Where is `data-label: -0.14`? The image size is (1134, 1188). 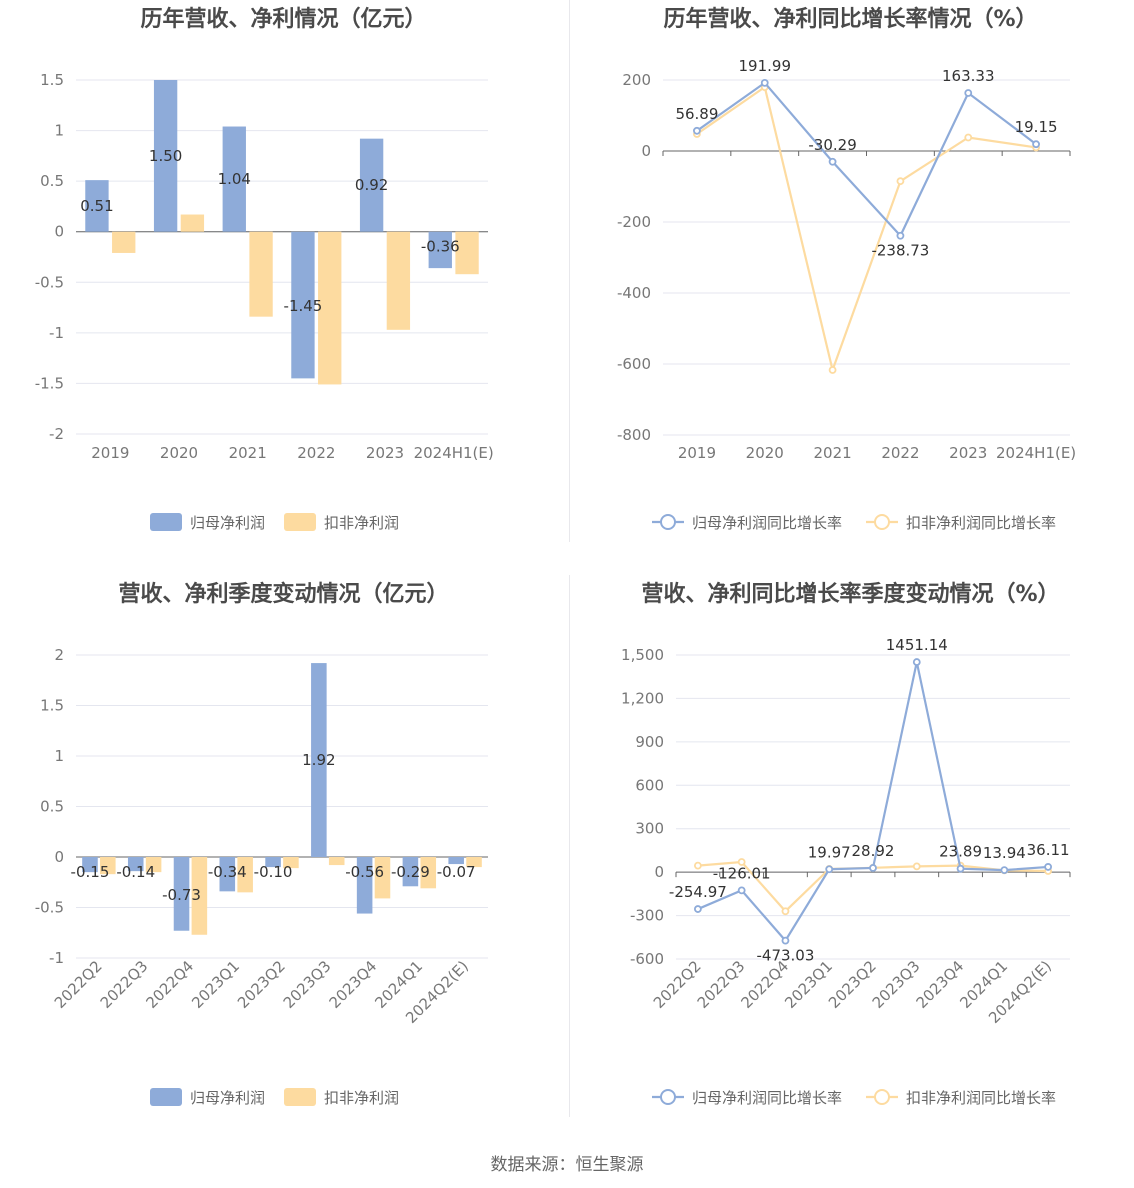
data-label: -0.14 is located at coordinates (135, 872).